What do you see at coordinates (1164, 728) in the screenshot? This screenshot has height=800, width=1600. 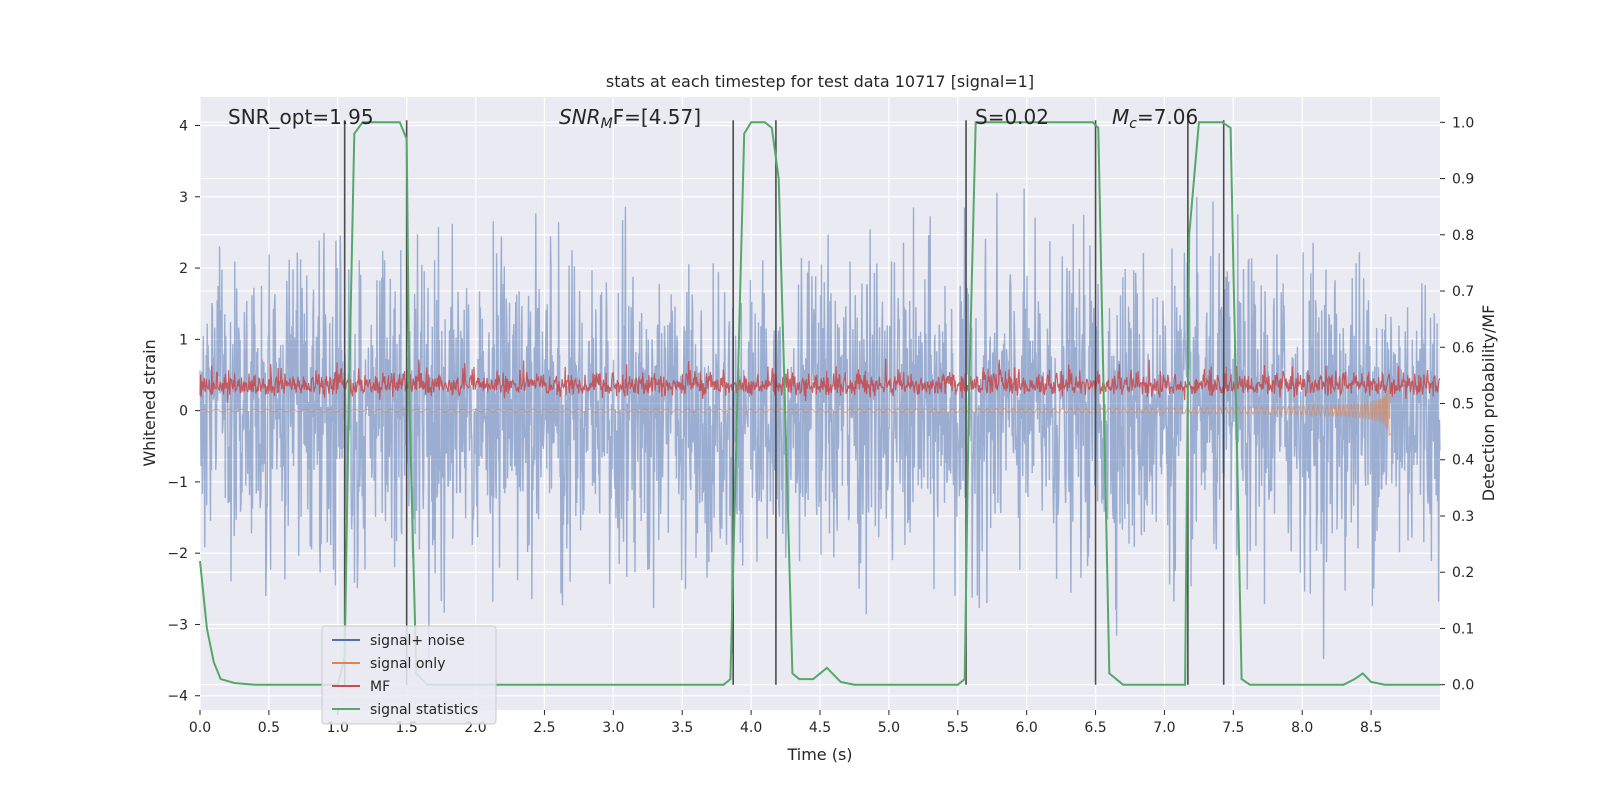 I see `x-tick-label: 7.0` at bounding box center [1164, 728].